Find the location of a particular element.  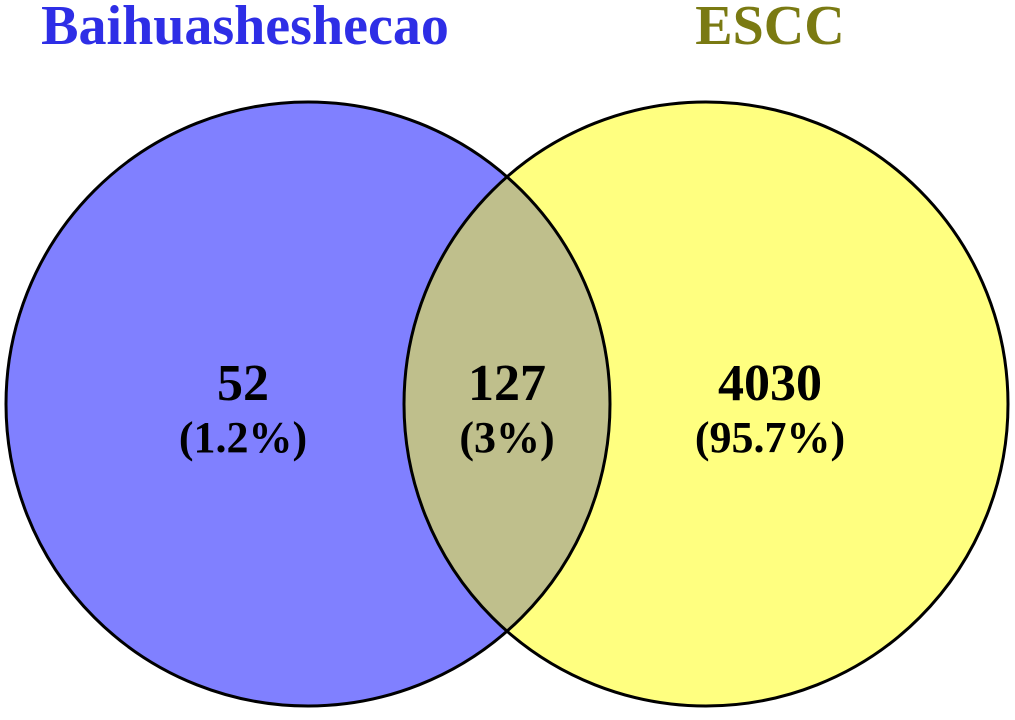

percent-intersection: (3%) is located at coordinates (506, 437).